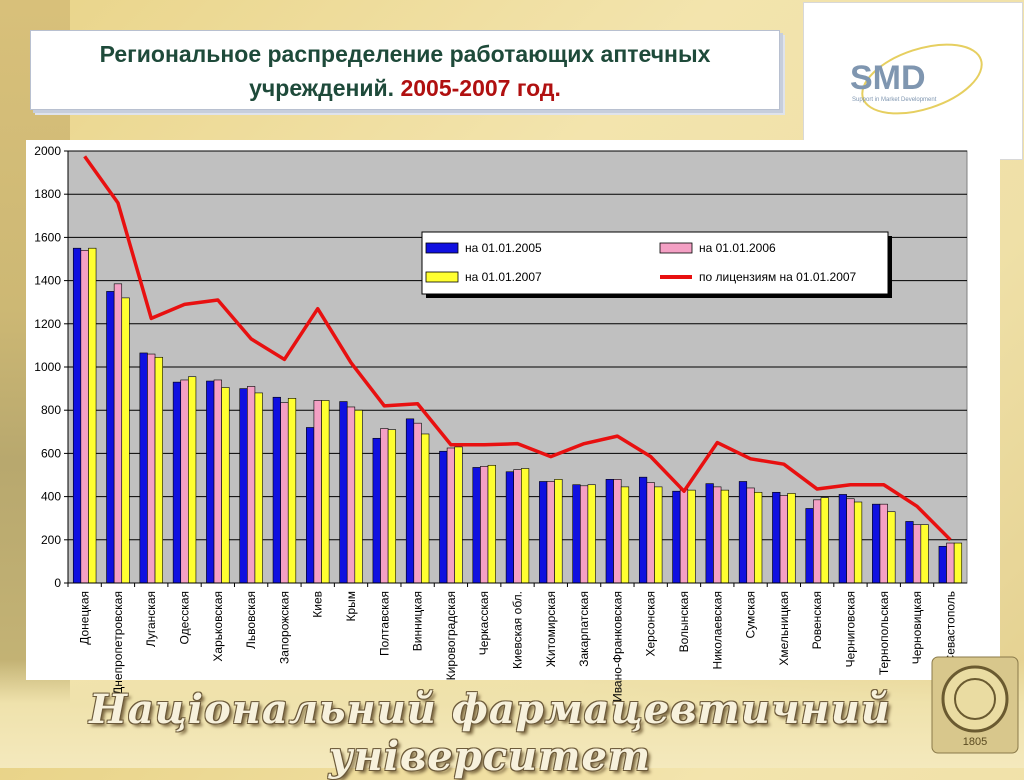  I want to click on university-name: Національний фармацевтичний університет, so click(490, 733).